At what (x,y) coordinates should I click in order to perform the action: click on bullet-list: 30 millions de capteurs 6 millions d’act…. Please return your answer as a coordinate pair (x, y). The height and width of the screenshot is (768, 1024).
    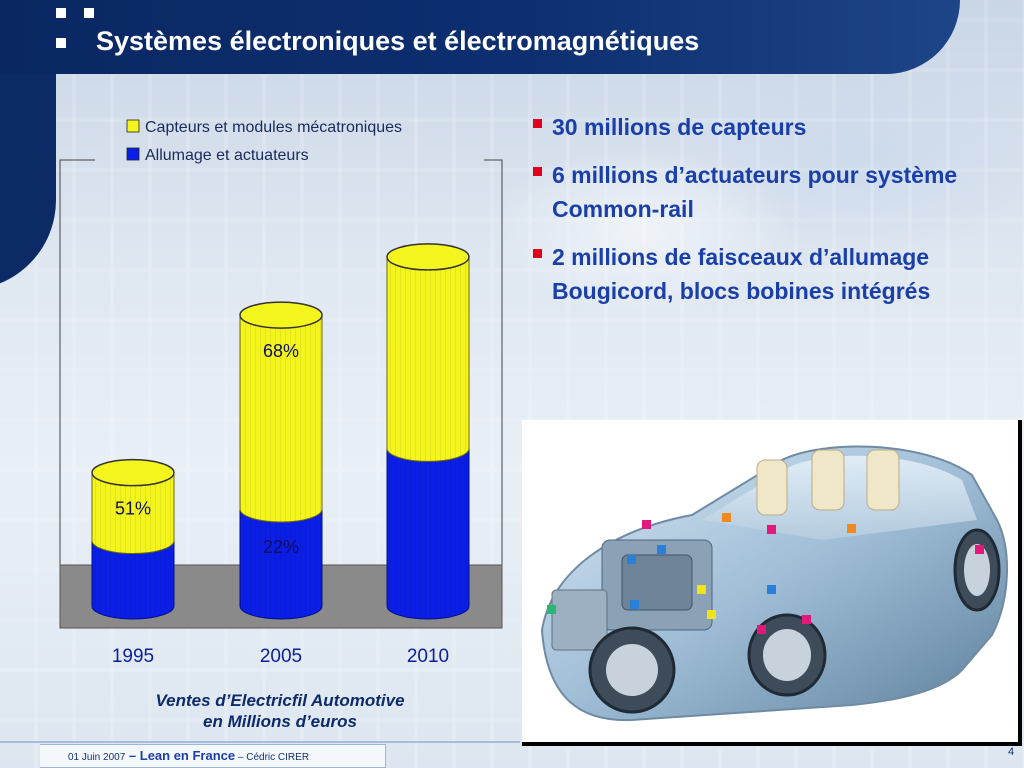
    Looking at the image, I should click on (750, 216).